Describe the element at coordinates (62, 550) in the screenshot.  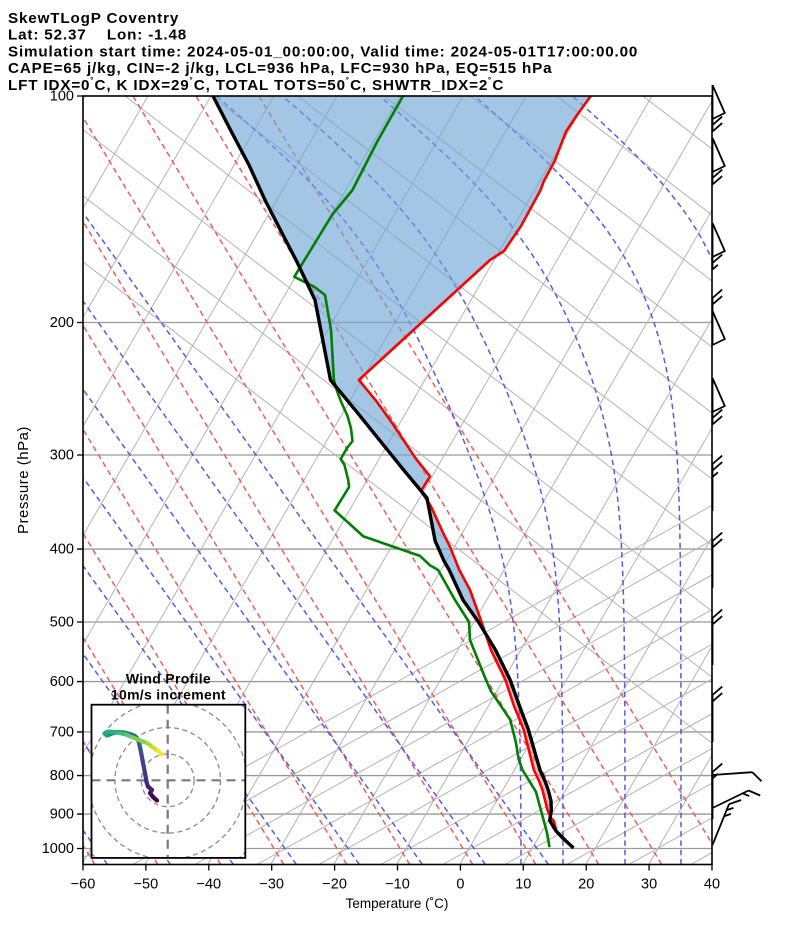
I see `svg-text: 400` at that location.